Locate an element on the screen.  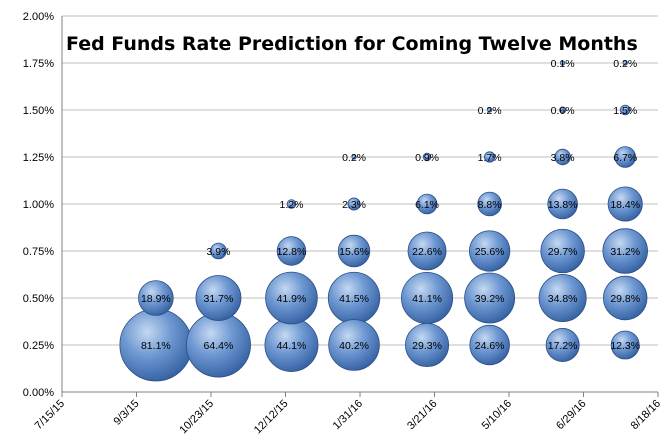
bubble-label: 2.3% is located at coordinates (354, 205).